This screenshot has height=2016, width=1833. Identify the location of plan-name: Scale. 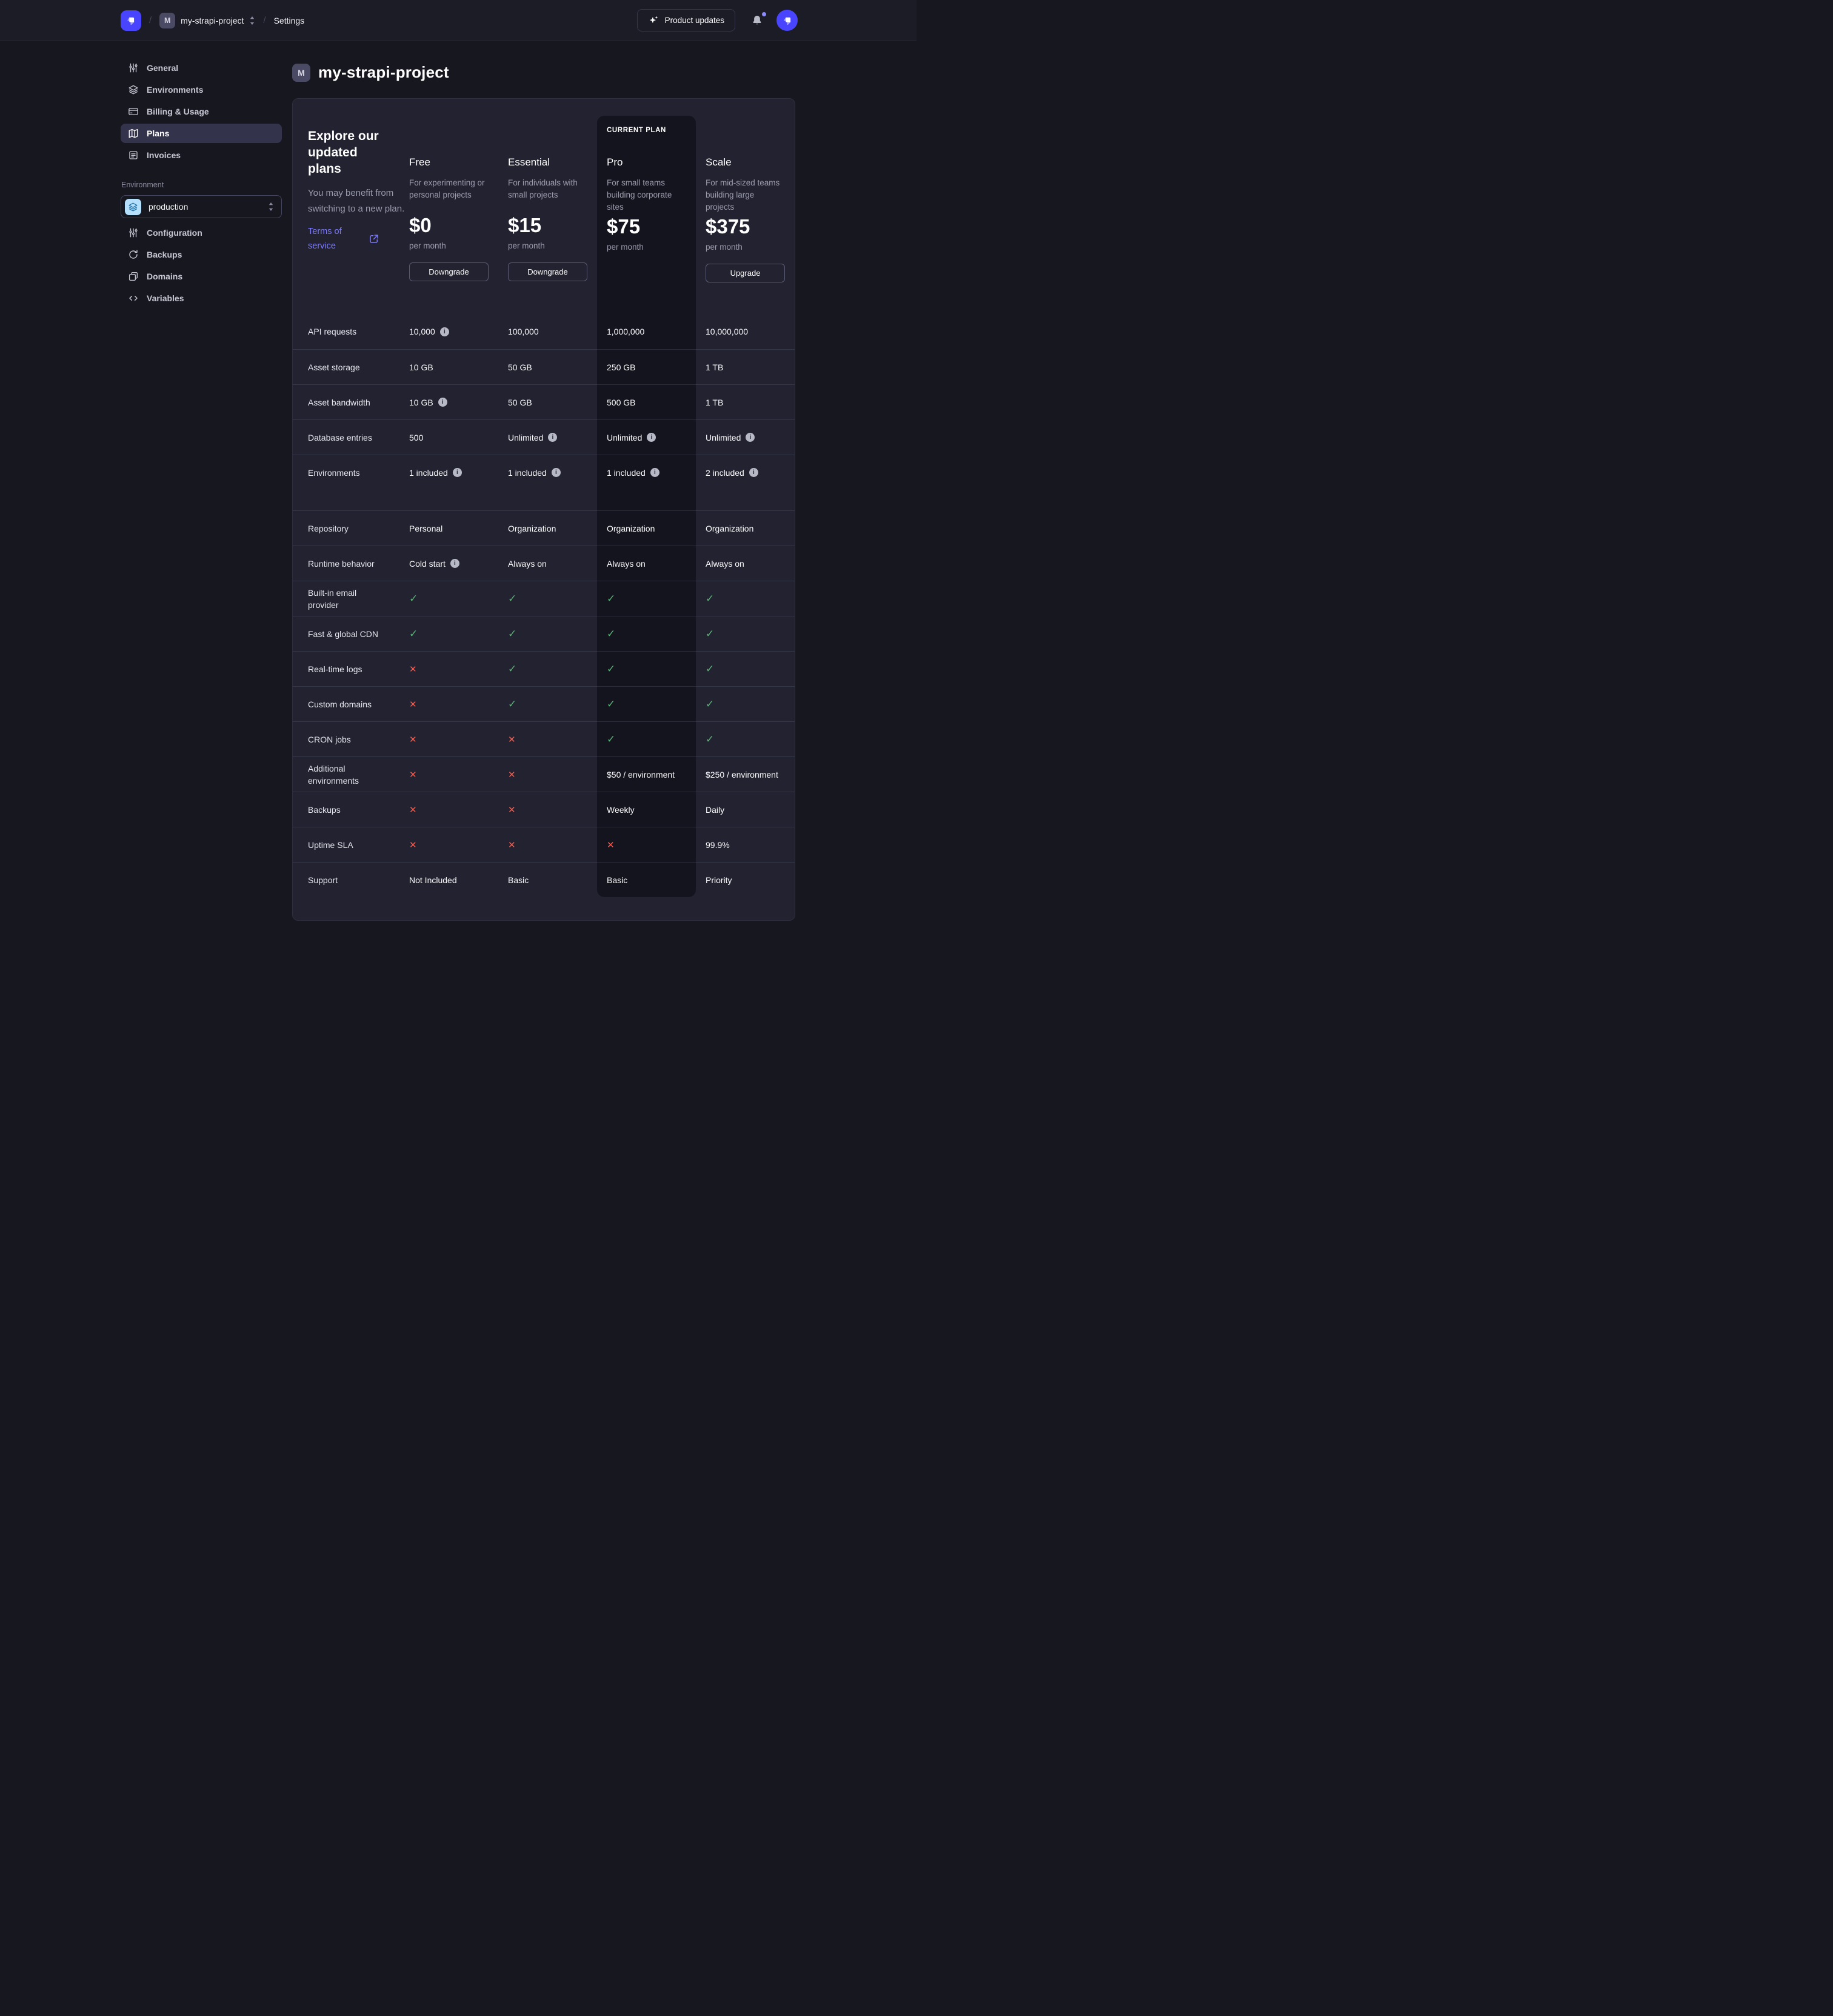
(719, 162).